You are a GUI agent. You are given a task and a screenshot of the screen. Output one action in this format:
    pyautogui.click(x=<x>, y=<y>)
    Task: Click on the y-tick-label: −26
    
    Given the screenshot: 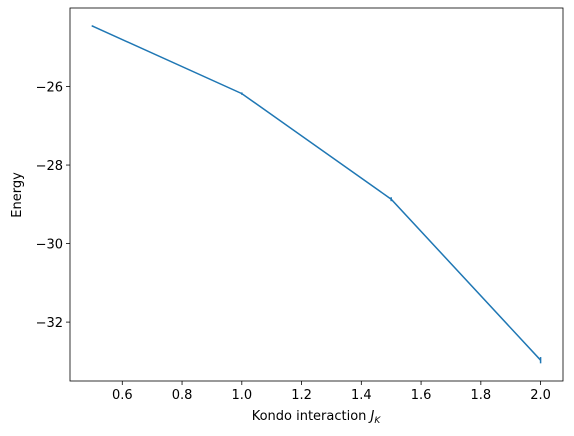 What is the action you would take?
    pyautogui.click(x=49, y=88)
    